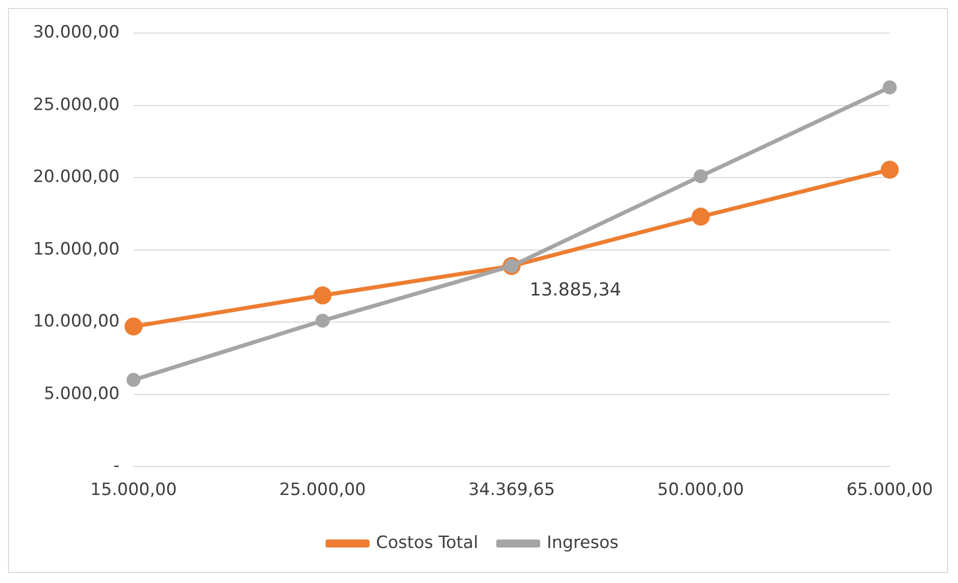 This screenshot has height=583, width=958. What do you see at coordinates (582, 542) in the screenshot?
I see `legend-label: Ingresos` at bounding box center [582, 542].